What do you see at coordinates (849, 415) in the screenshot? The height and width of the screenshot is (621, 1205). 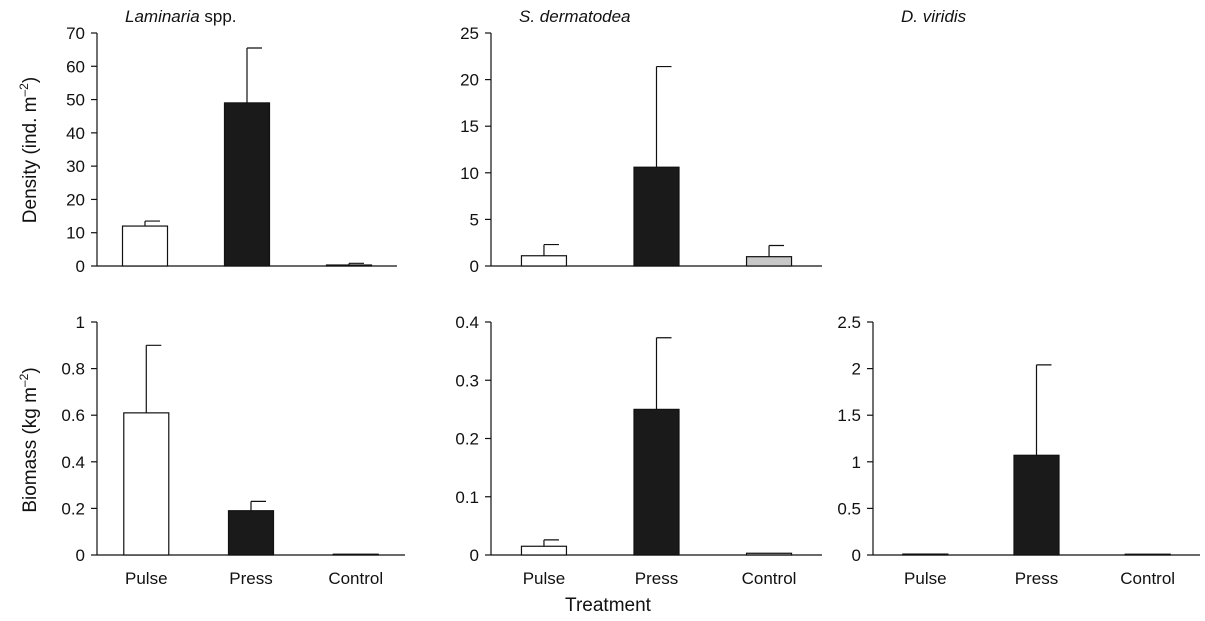 I see `y-tick-label: 1.5` at bounding box center [849, 415].